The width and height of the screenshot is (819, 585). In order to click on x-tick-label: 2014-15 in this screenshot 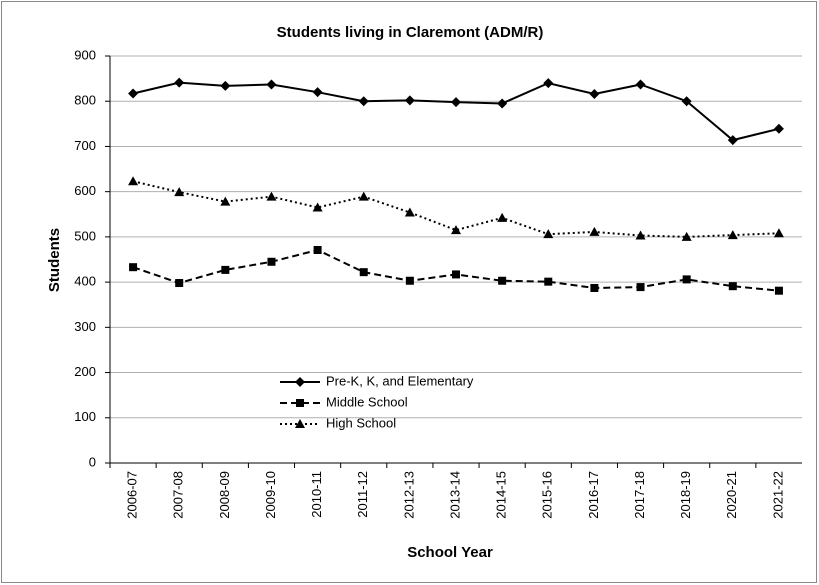, I will do `click(501, 495)`.